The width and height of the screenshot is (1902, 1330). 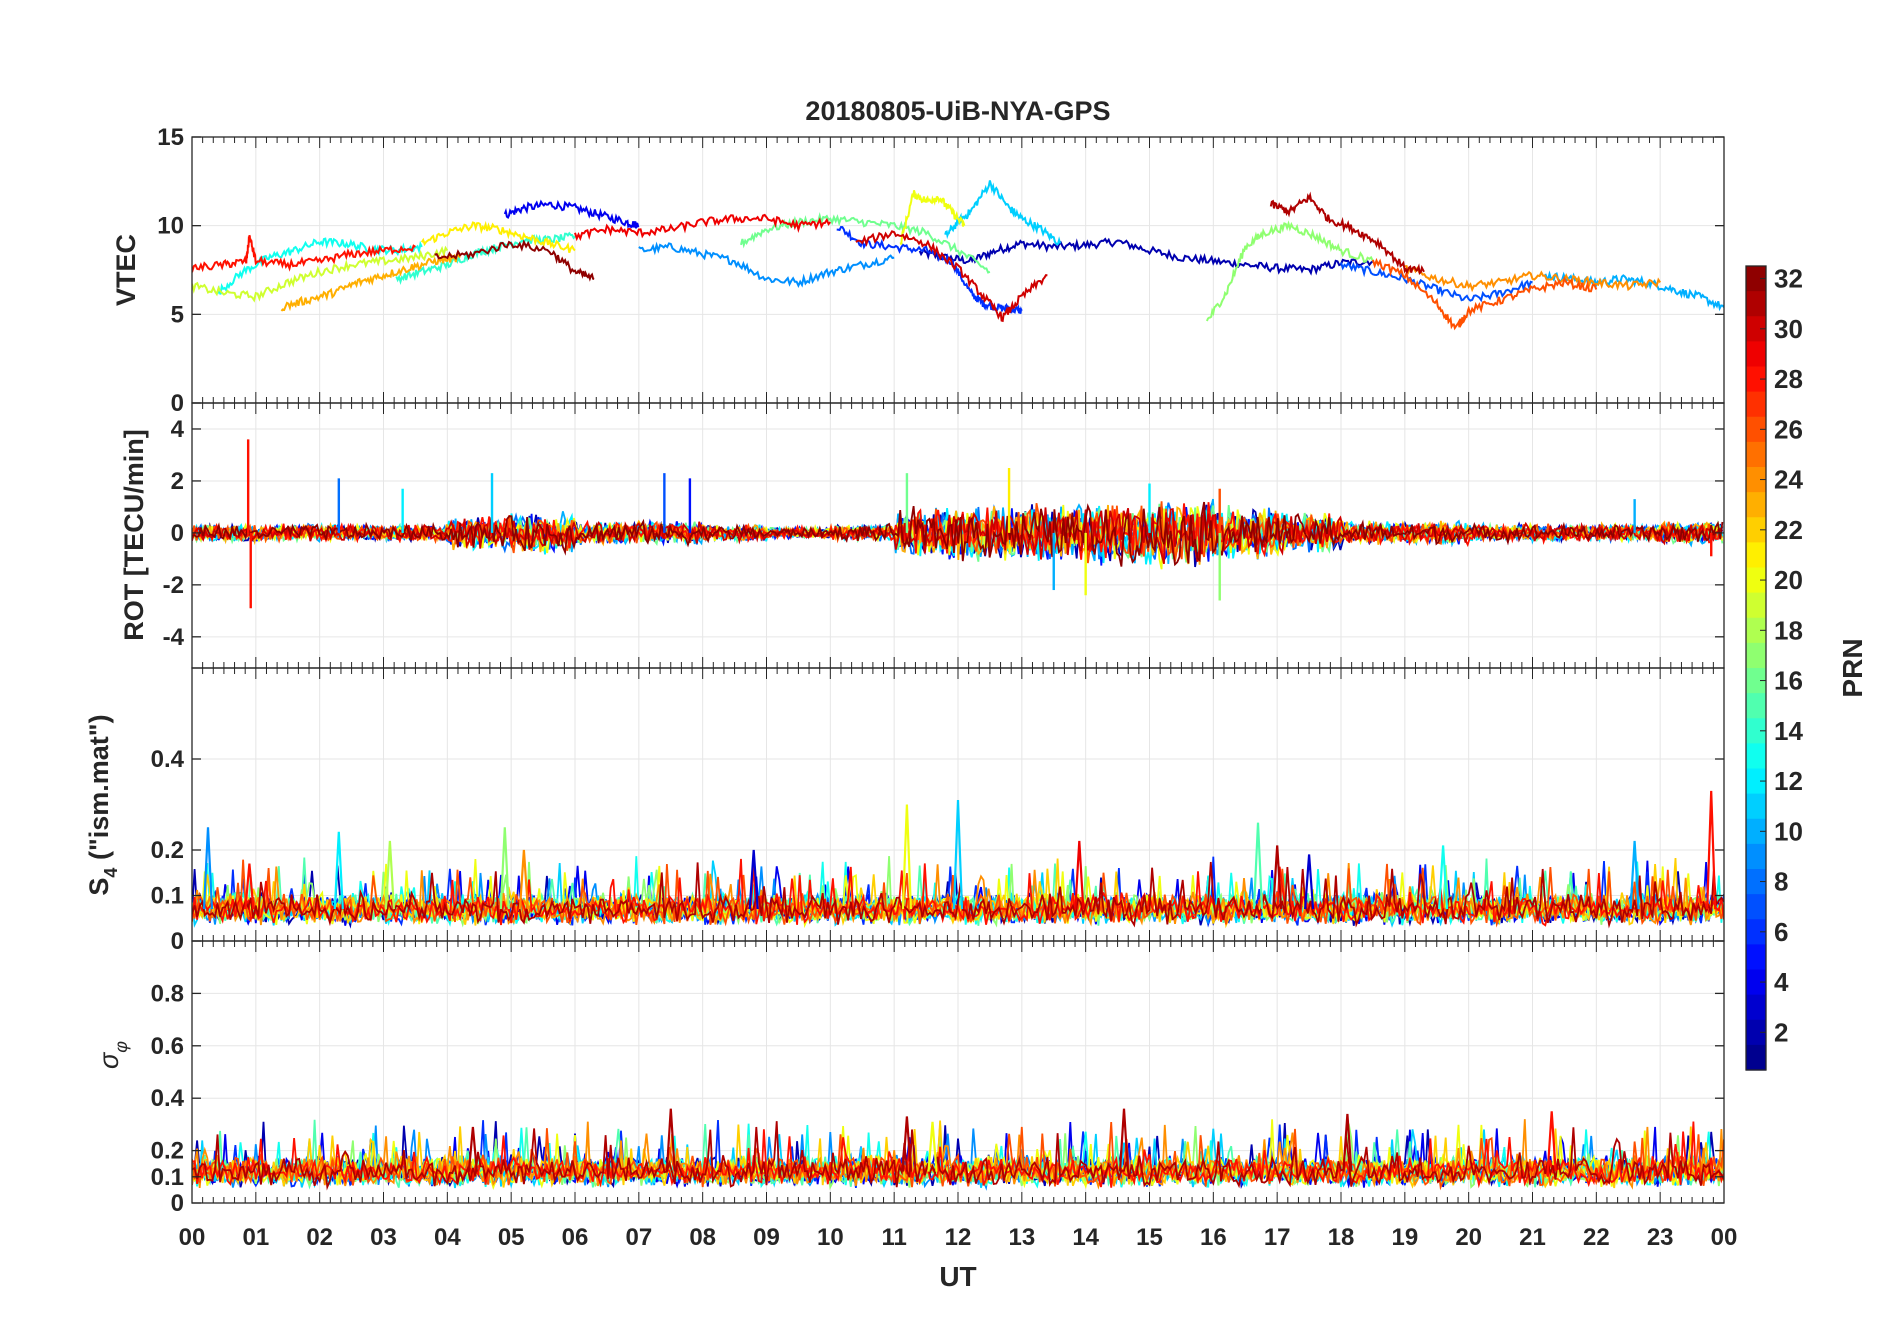 I want to click on y-tick-label: 10, so click(x=170, y=226).